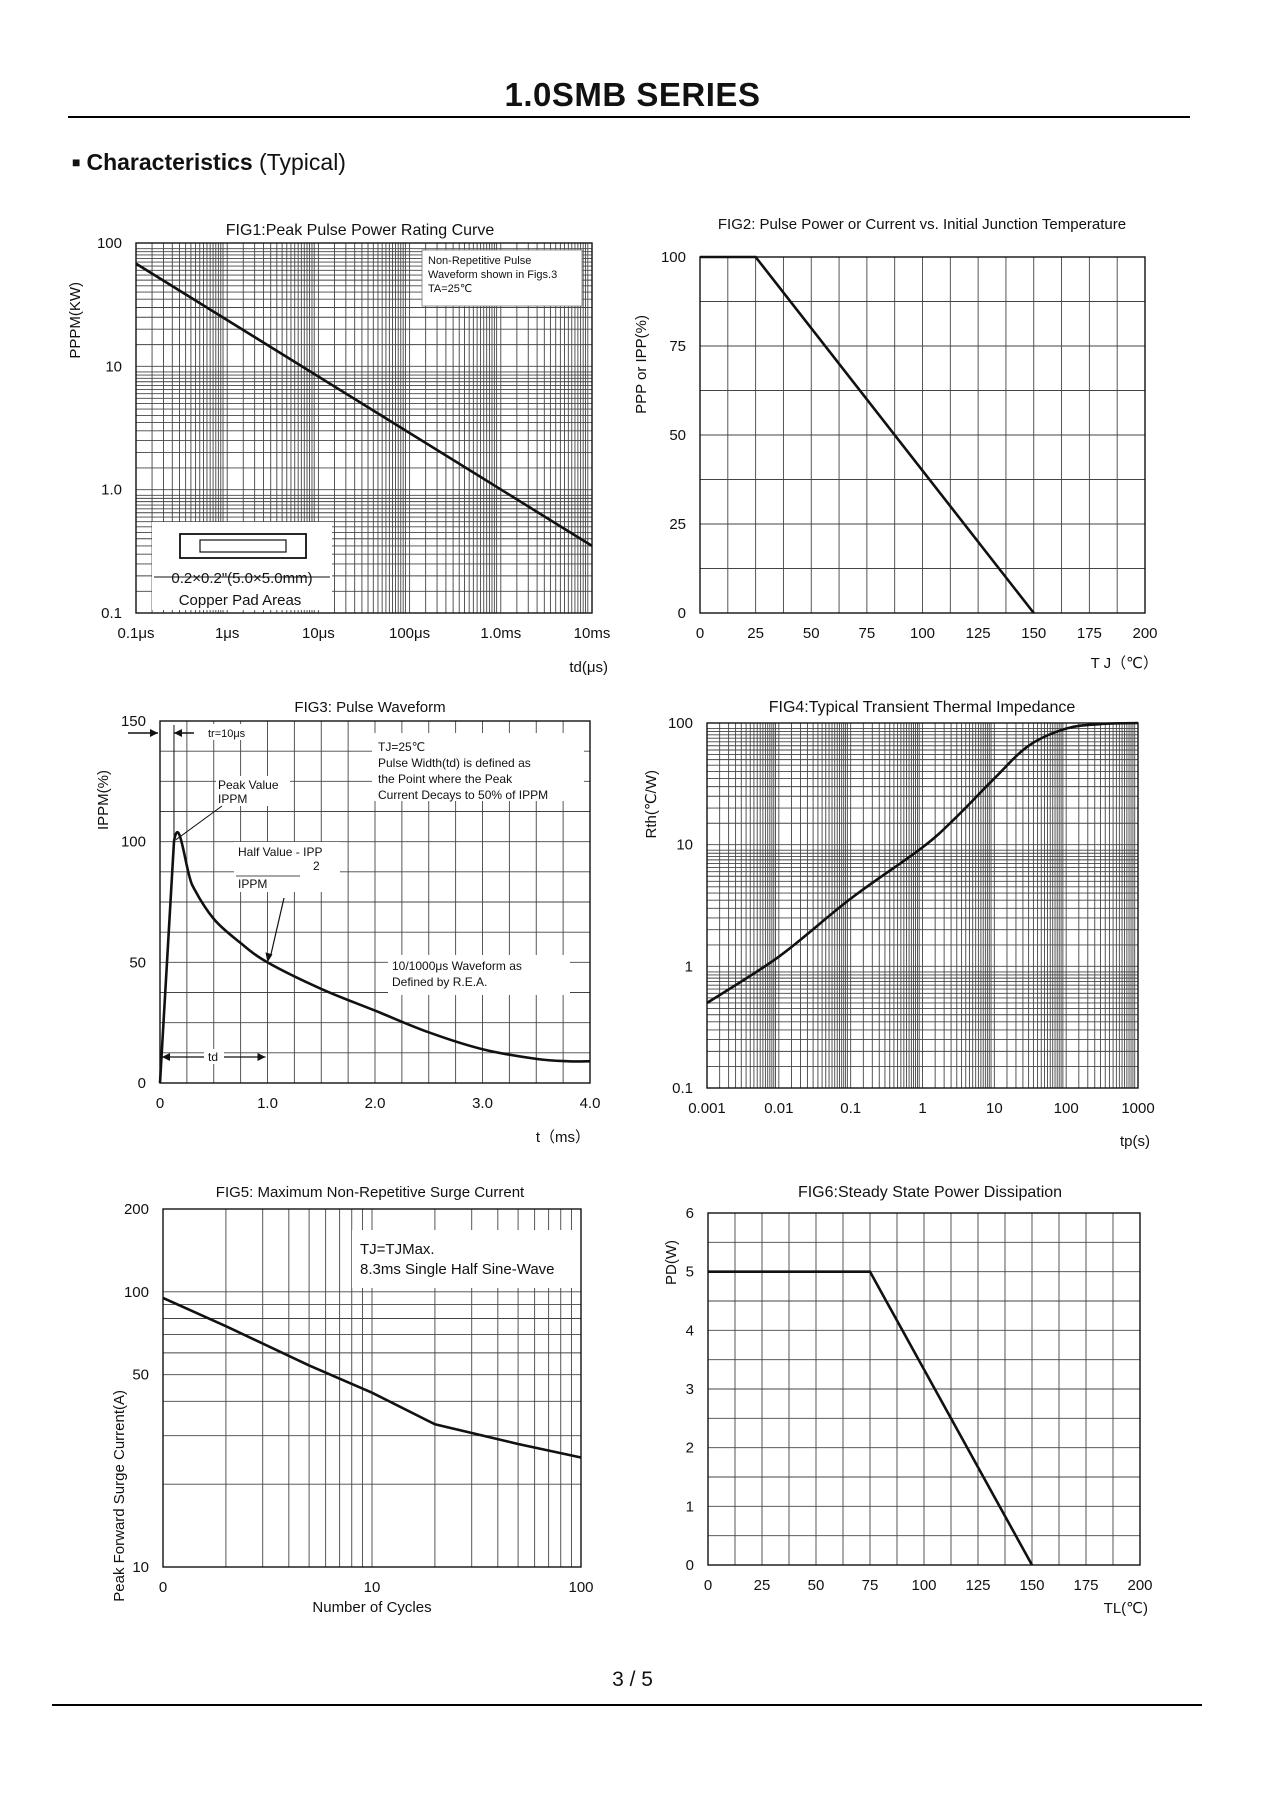 Image resolution: width=1265 pixels, height=1801 pixels. Describe the element at coordinates (977, 1585) in the screenshot. I see `x-tick-label: 125` at that location.